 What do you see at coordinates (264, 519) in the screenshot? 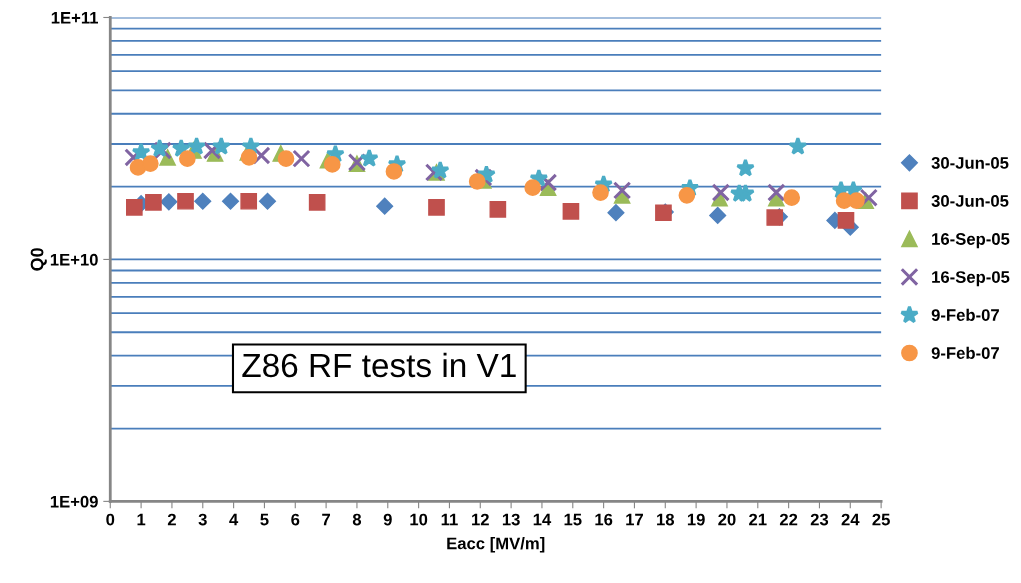
I see `x-tick-label: 5` at bounding box center [264, 519].